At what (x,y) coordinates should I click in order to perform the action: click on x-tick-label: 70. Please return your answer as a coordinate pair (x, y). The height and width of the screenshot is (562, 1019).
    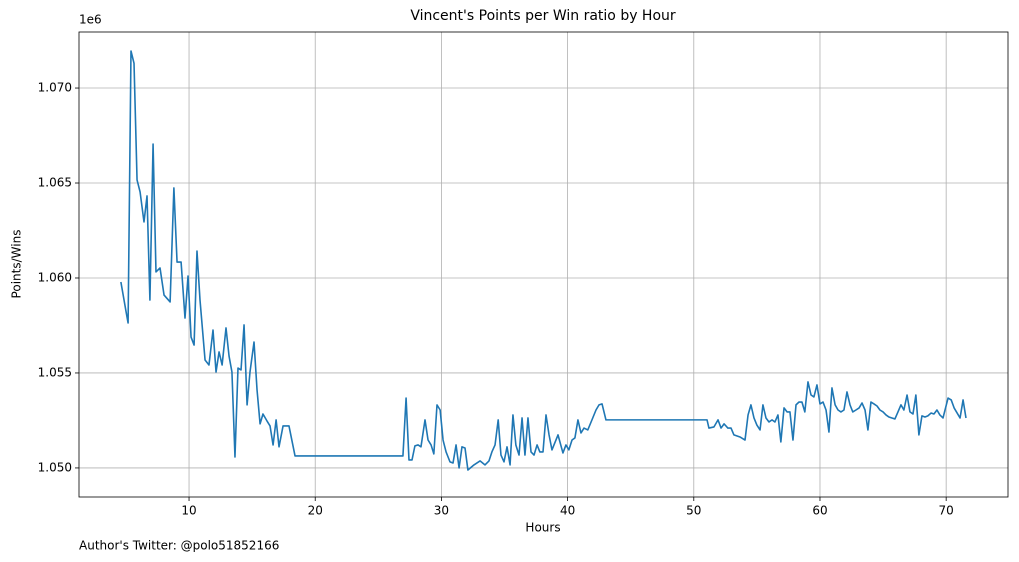
    Looking at the image, I should click on (946, 511).